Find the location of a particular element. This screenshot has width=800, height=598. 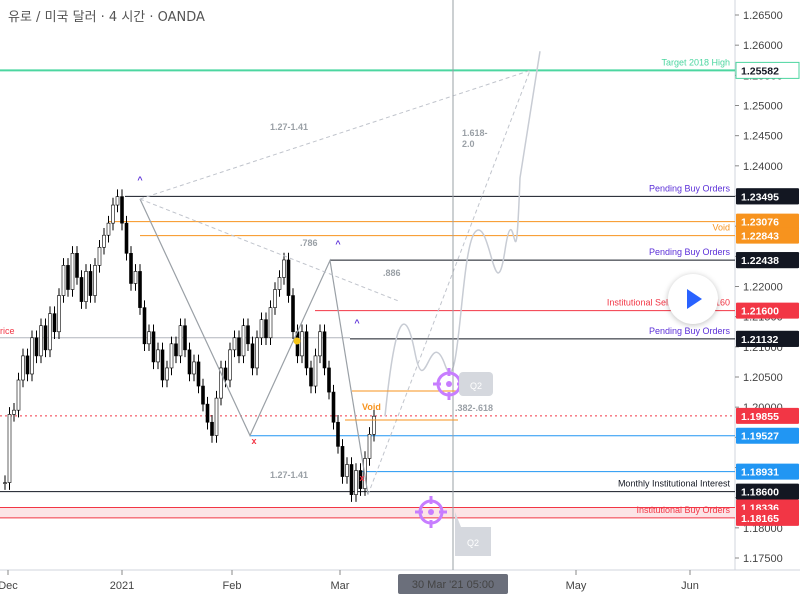

chart-title: 유로 / 미국 달러 · 4 시간 · OANDA is located at coordinates (106, 17).